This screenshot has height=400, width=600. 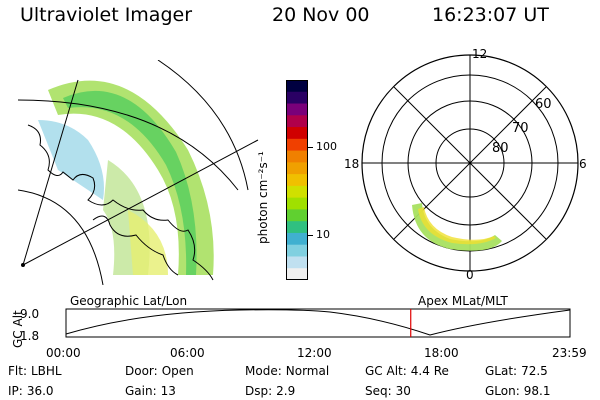 I want to click on mlt-label-left: 18, so click(x=351, y=164).